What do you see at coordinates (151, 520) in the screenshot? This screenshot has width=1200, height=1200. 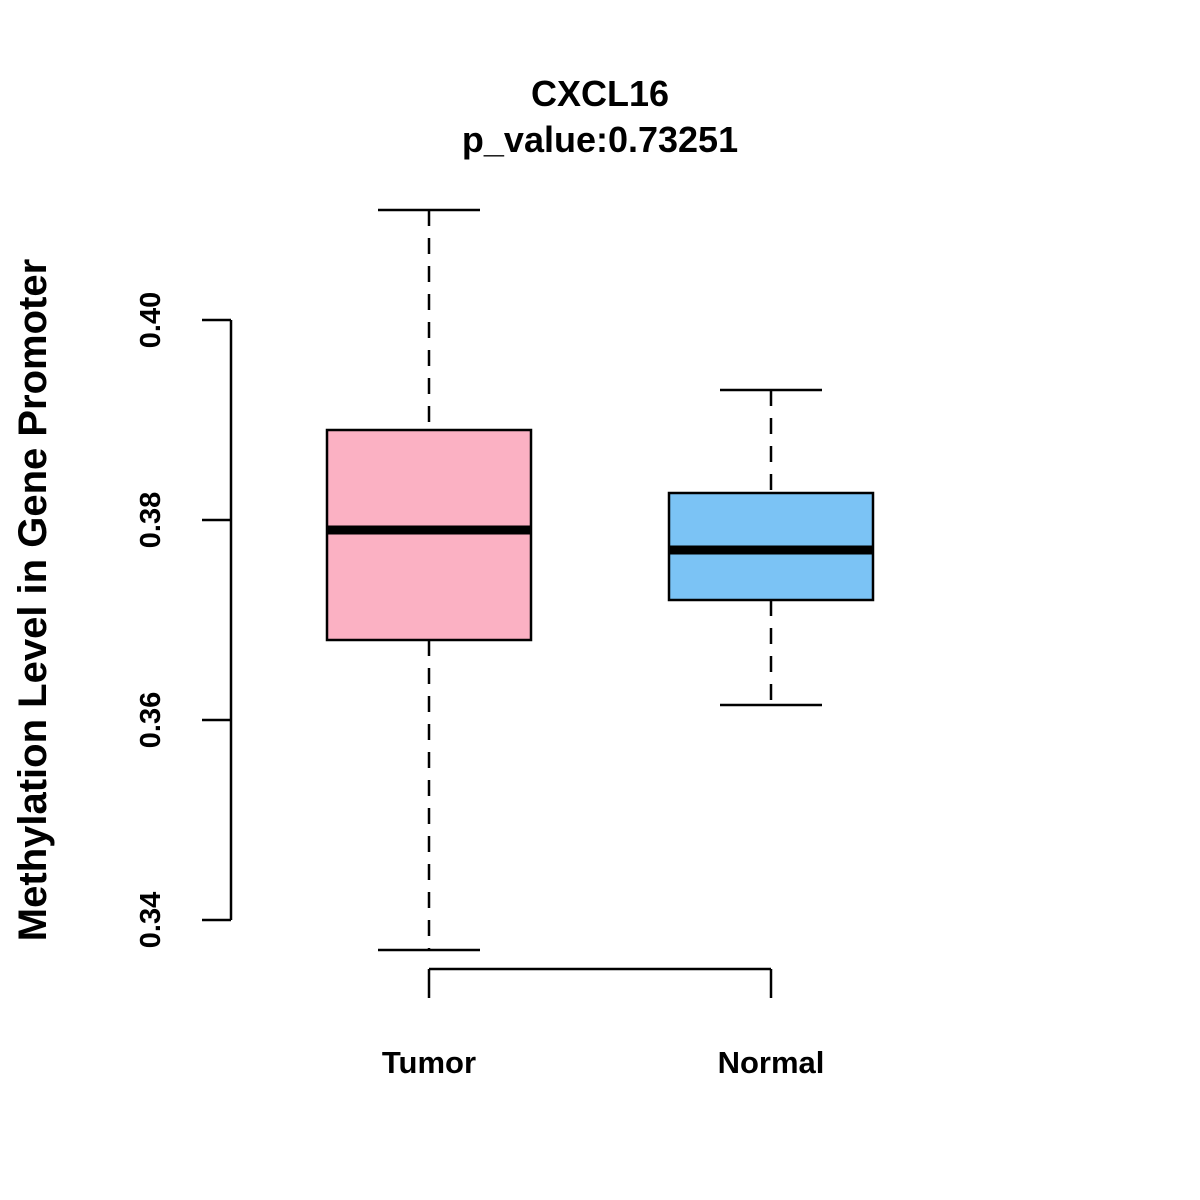 I see `y-tick-label: 0.38` at bounding box center [151, 520].